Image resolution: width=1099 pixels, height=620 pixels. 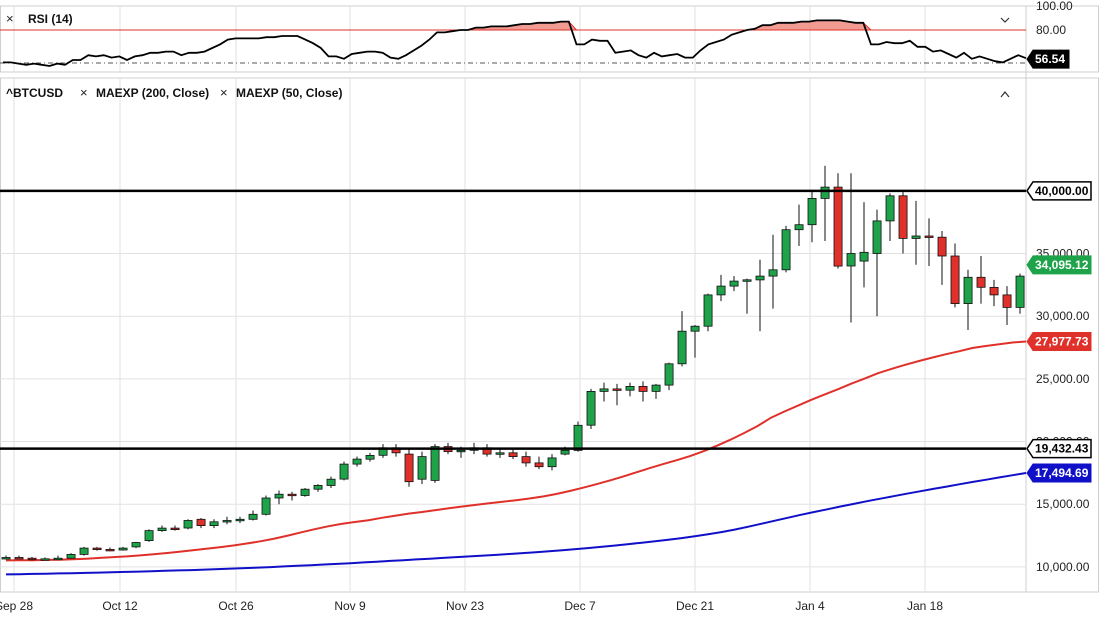 I want to click on rsi-level-label: 100.00, so click(x=1054, y=6).